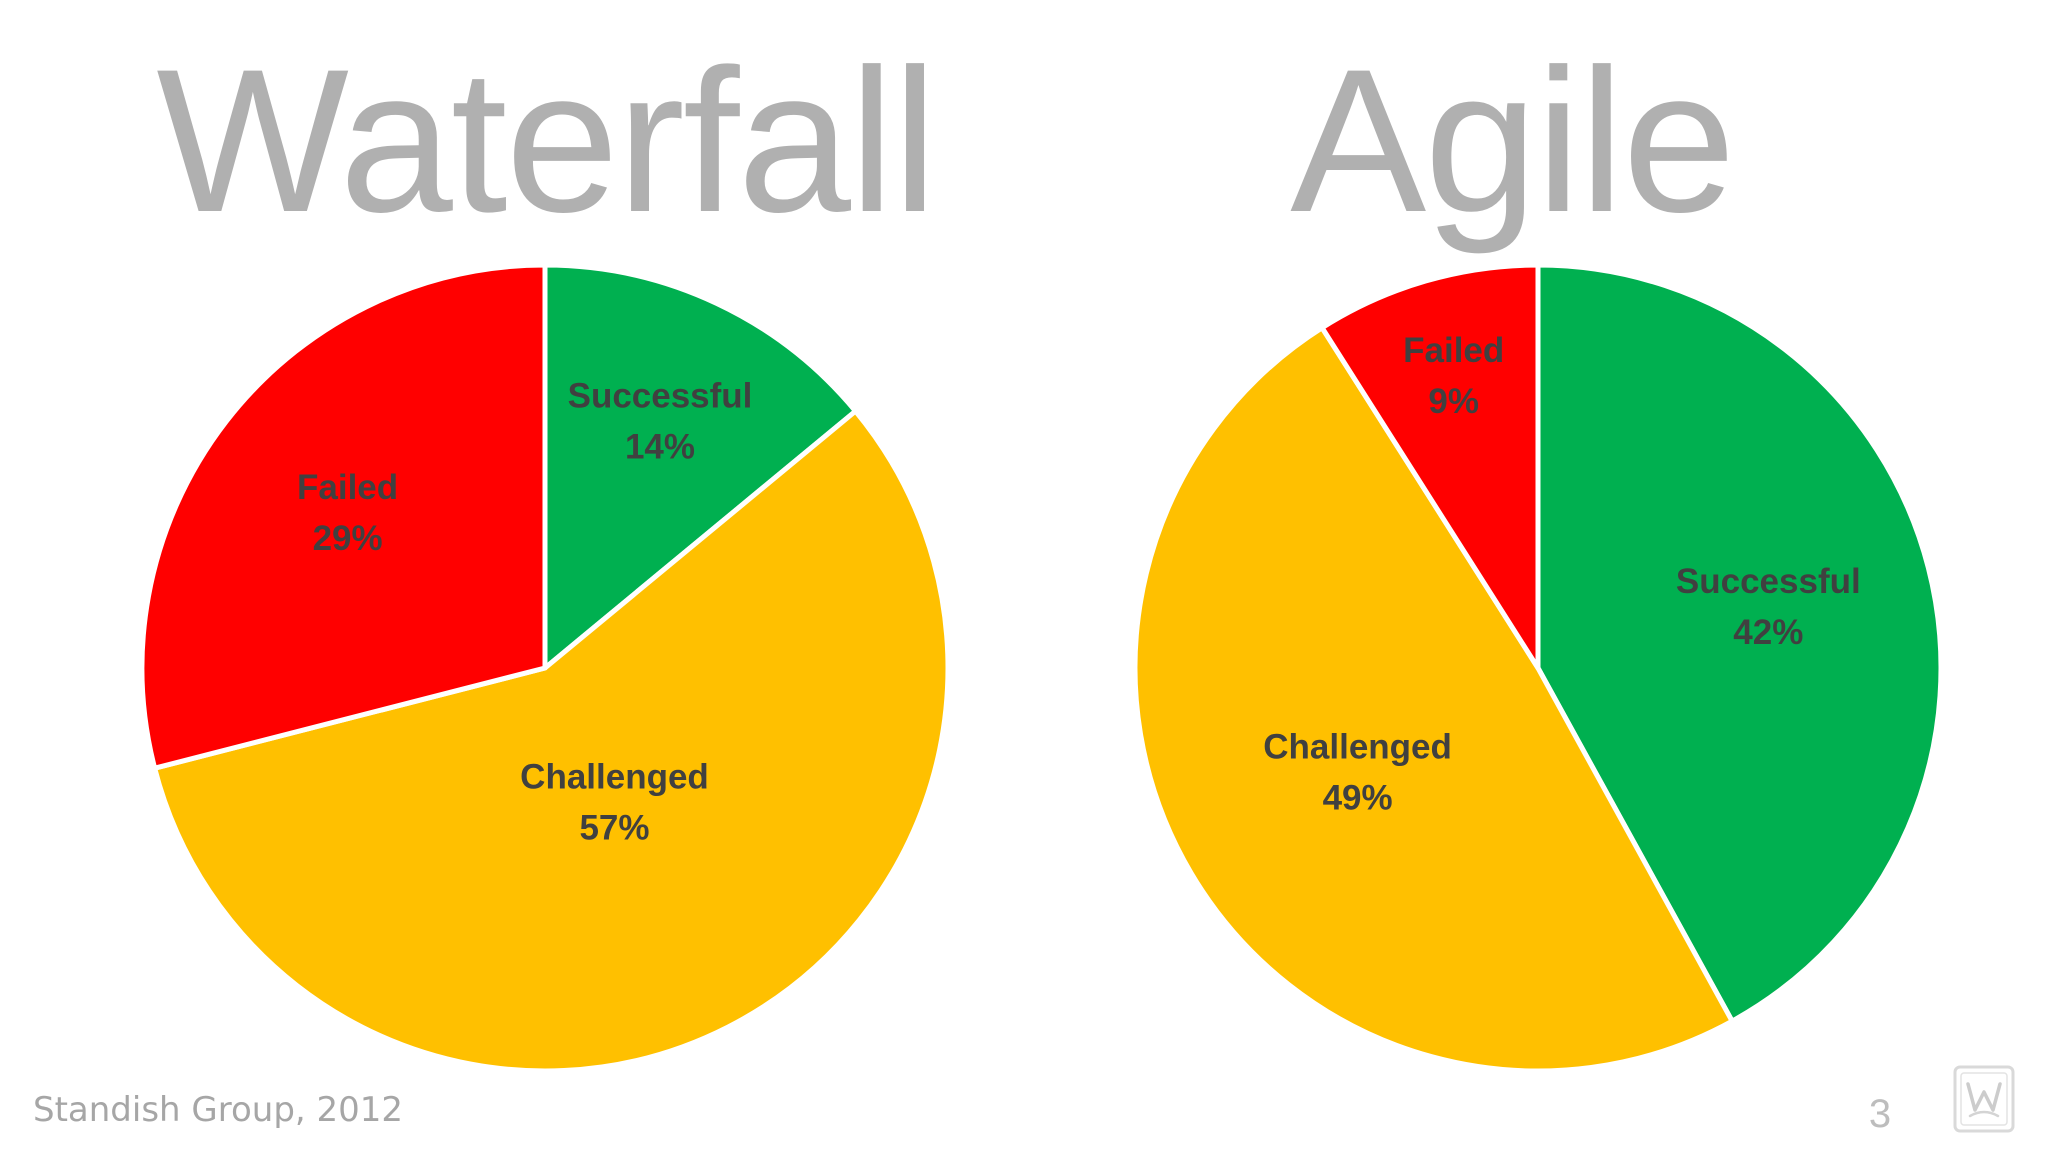 The image size is (2048, 1152). I want to click on waterfall-slice-successful, so click(700, 466).